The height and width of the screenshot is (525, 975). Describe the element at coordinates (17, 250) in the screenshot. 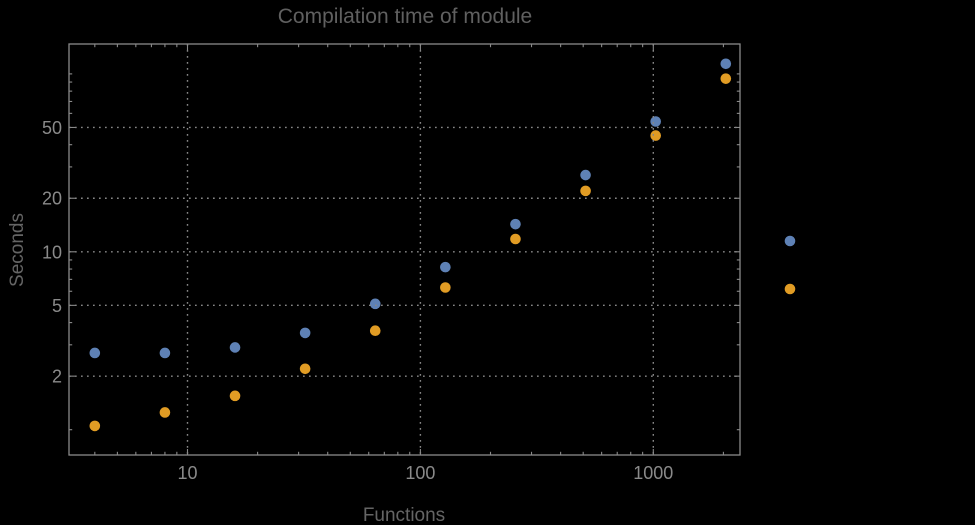

I see `y-axis-label: Seconds` at that location.